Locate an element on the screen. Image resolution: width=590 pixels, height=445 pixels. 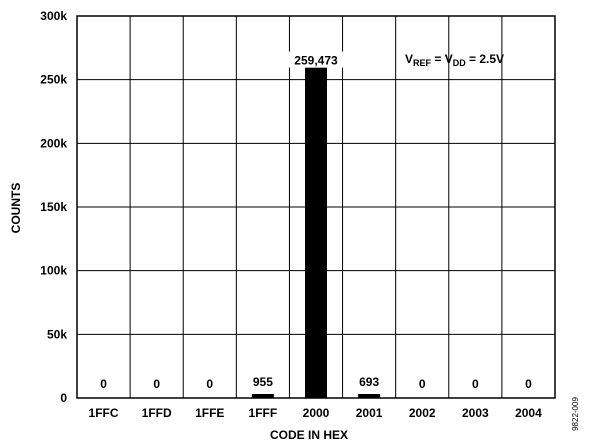
y-axis-title: COUNTS is located at coordinates (16, 208).